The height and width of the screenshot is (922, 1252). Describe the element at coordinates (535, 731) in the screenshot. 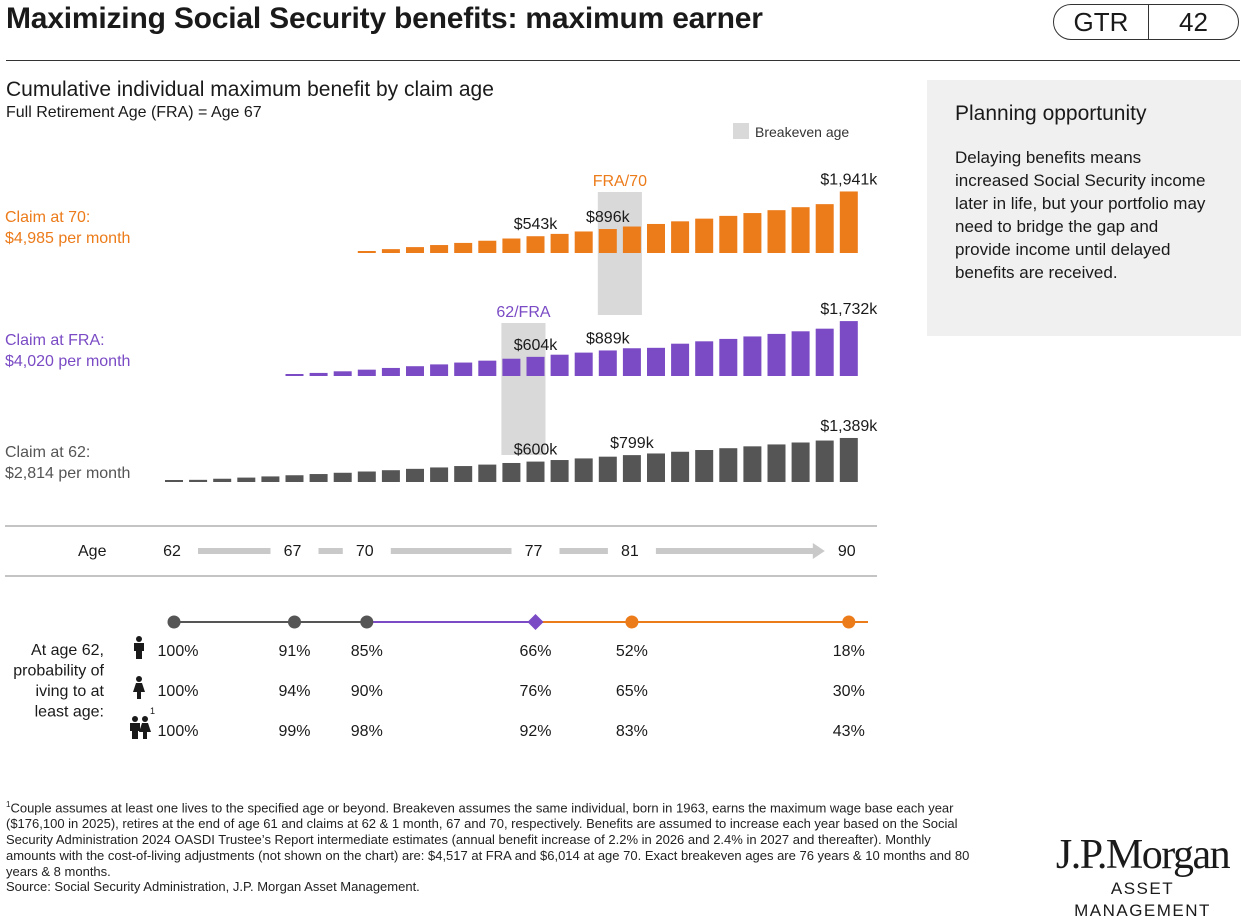

I see `survival-value: 92%` at that location.